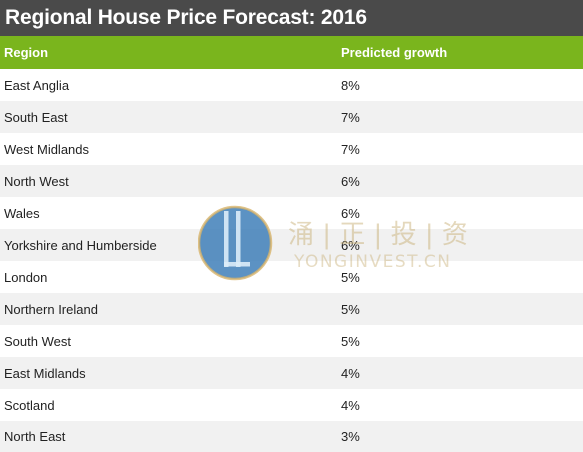  I want to click on title-bar: Regional House Price Forecast: 2016, so click(291, 18).